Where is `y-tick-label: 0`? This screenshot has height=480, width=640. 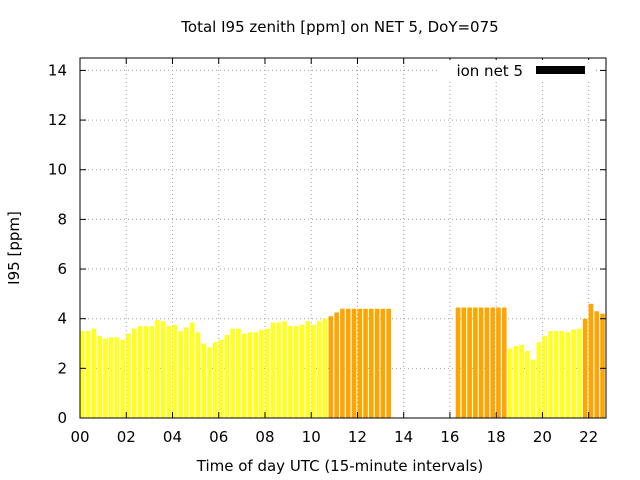 y-tick-label: 0 is located at coordinates (62, 418).